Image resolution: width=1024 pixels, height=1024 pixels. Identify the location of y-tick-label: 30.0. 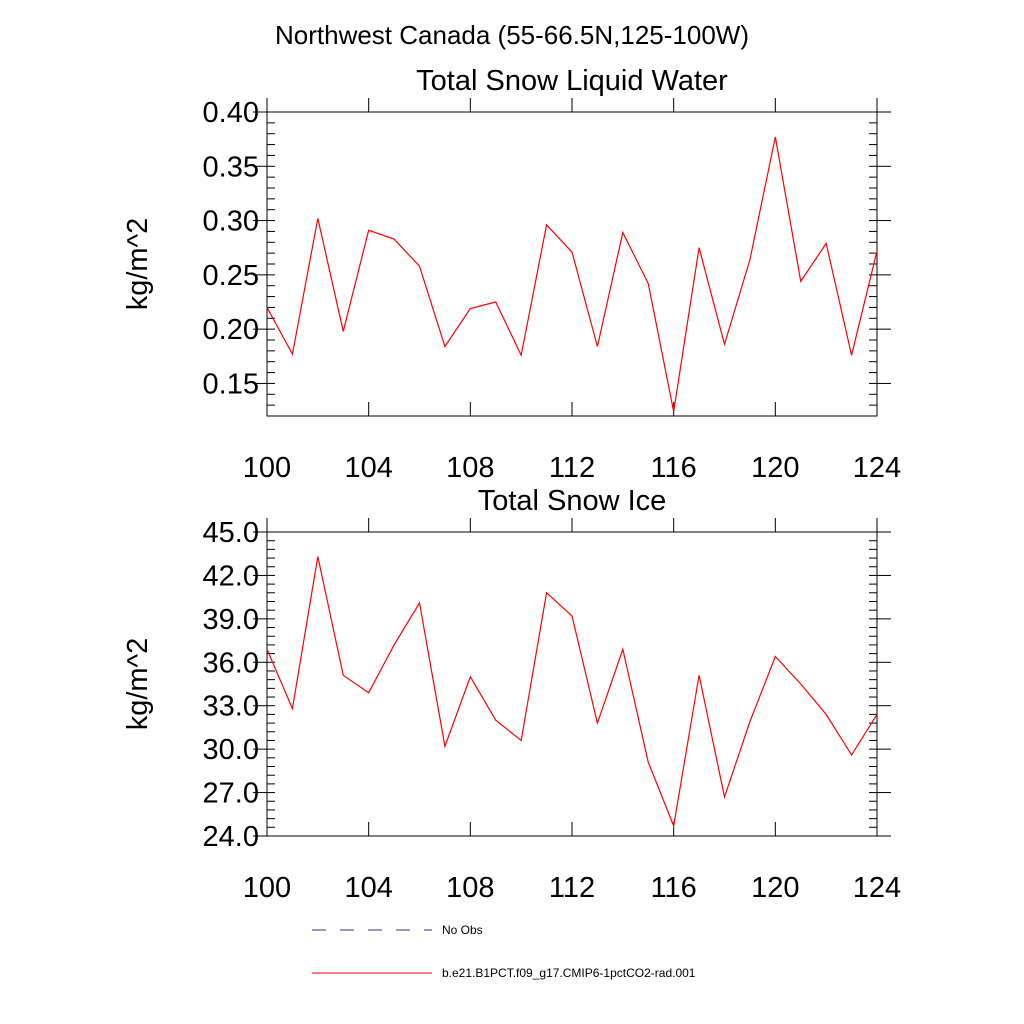
(231, 750).